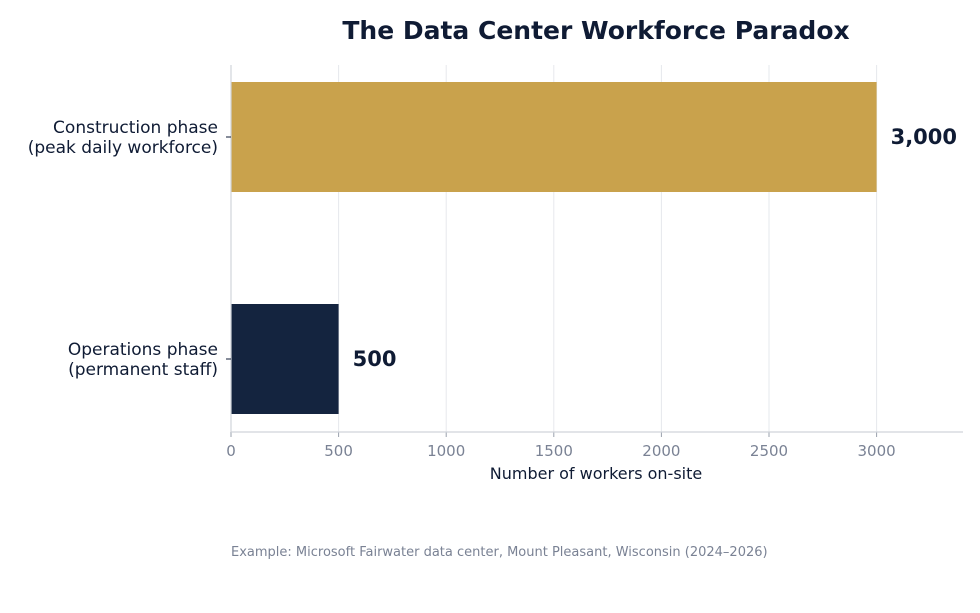 This screenshot has width=980, height=613. Describe the element at coordinates (231, 451) in the screenshot. I see `x-tick-label: 0` at that location.